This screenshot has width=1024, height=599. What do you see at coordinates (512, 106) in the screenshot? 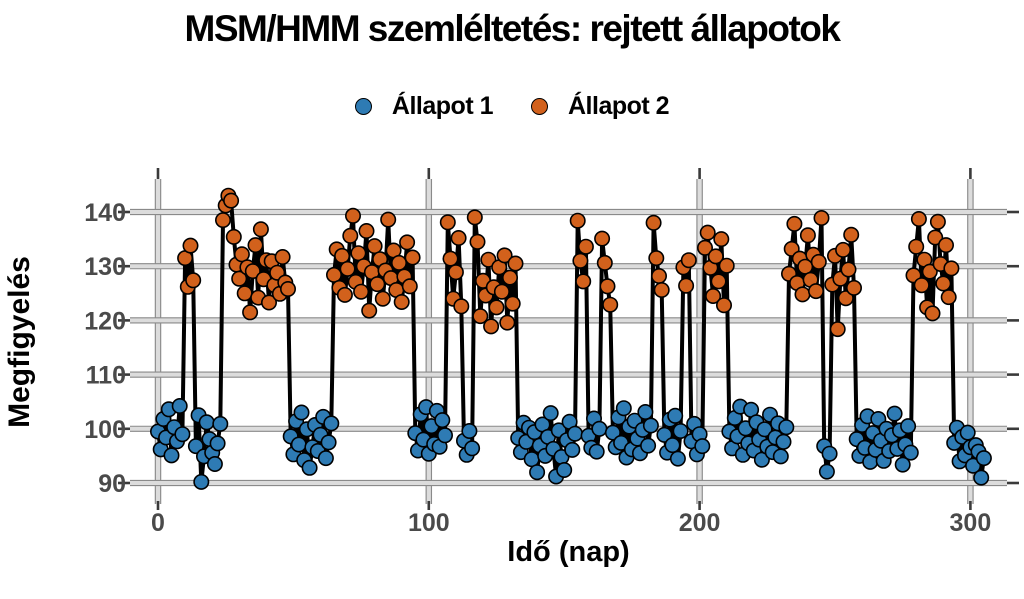
I see `legend: Állapot 1 Állapot 2` at bounding box center [512, 106].